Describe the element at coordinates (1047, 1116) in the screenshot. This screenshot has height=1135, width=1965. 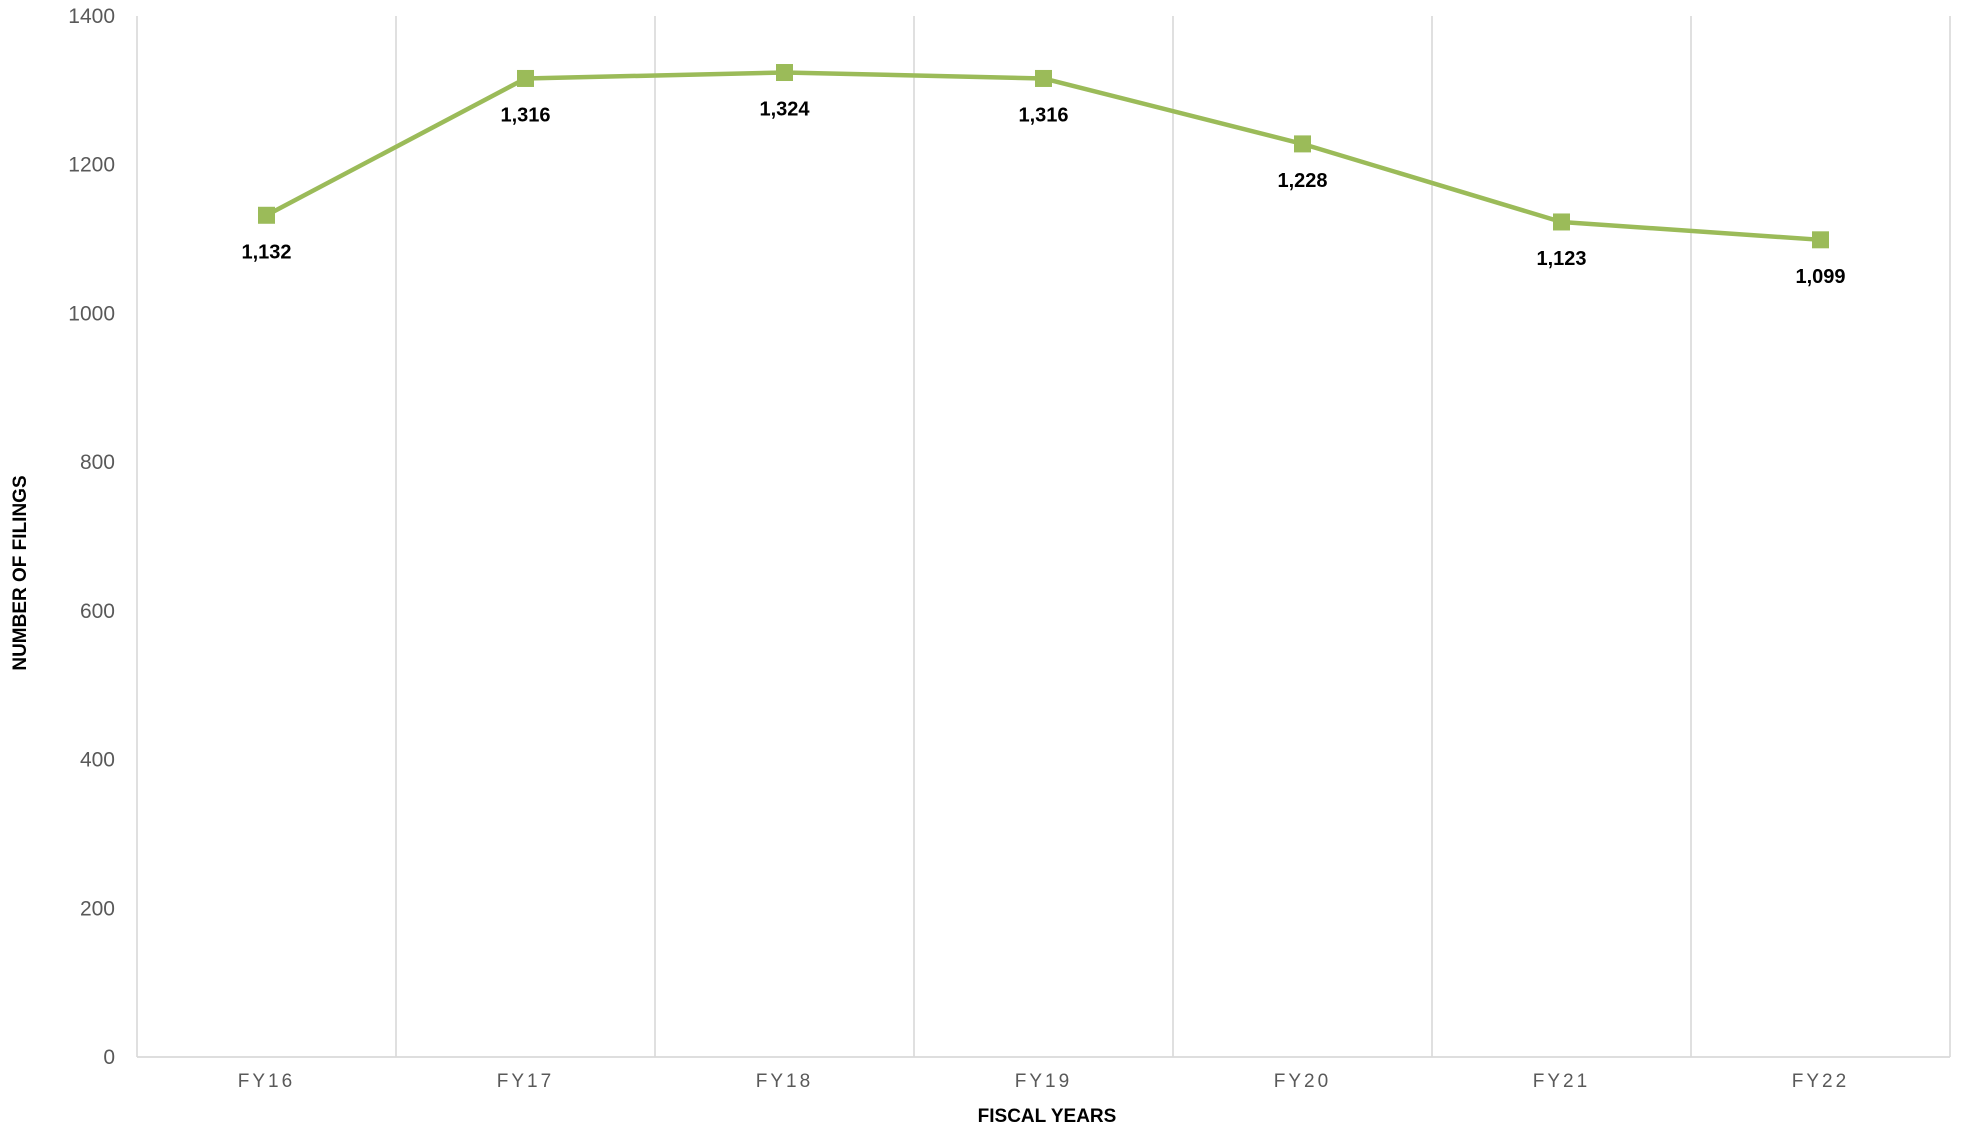
I see `x-axis-title: FISCAL YEARS` at that location.